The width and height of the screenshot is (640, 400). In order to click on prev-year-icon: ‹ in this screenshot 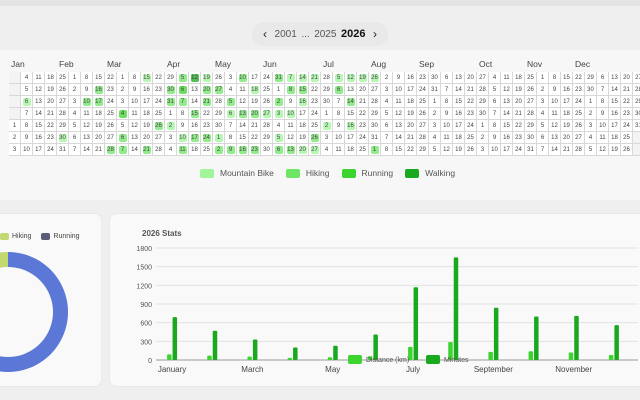, I will do `click(265, 34)`.